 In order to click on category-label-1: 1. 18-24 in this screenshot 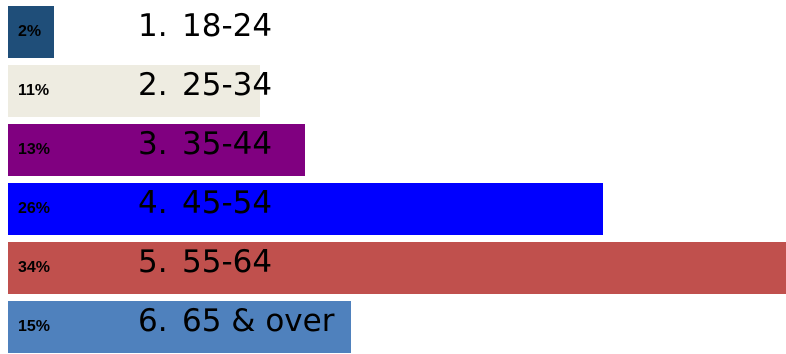, I will do `click(205, 26)`.